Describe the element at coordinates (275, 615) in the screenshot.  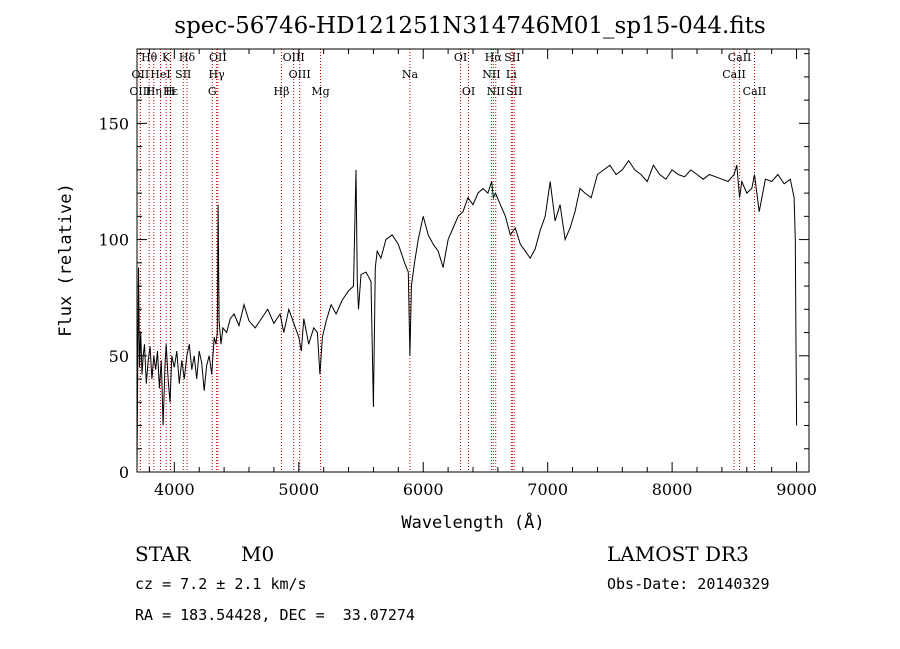
I see `coordinates-readout: RA = 183.54428, DEC = 33.07274` at that location.